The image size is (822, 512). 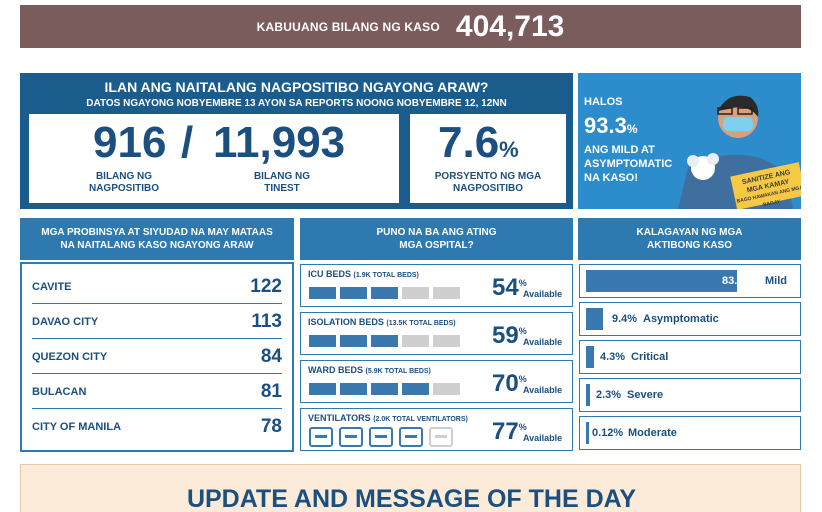 I want to click on tested-label: BILANG NG TINEST, so click(x=282, y=182).